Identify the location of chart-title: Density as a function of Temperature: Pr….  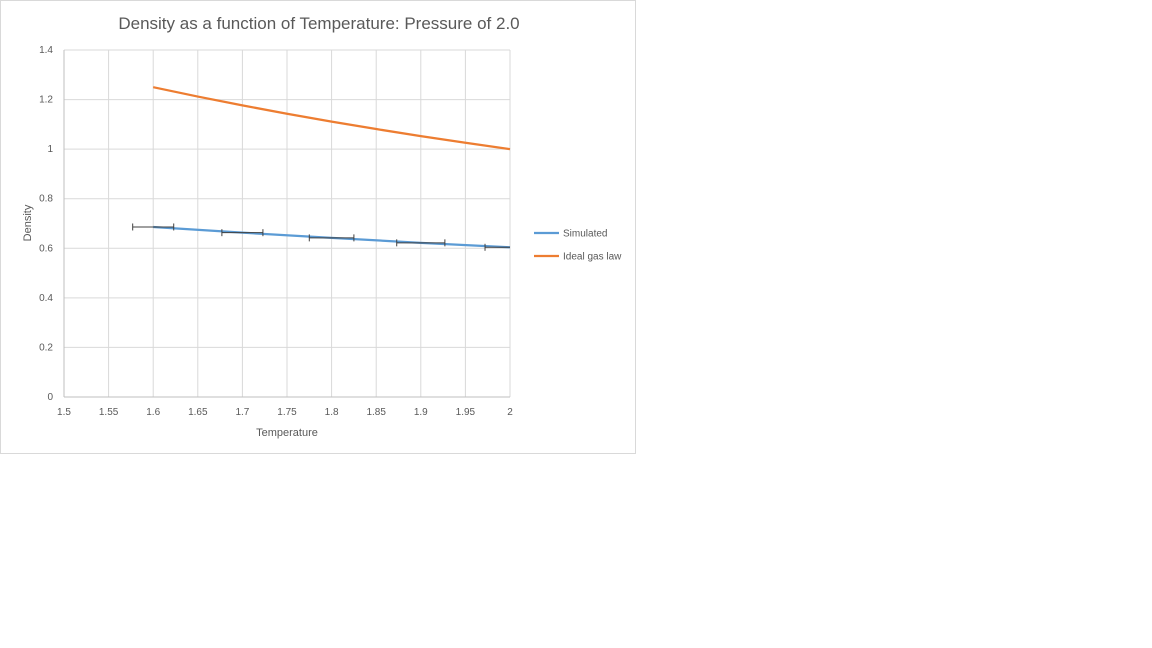
(318, 23).